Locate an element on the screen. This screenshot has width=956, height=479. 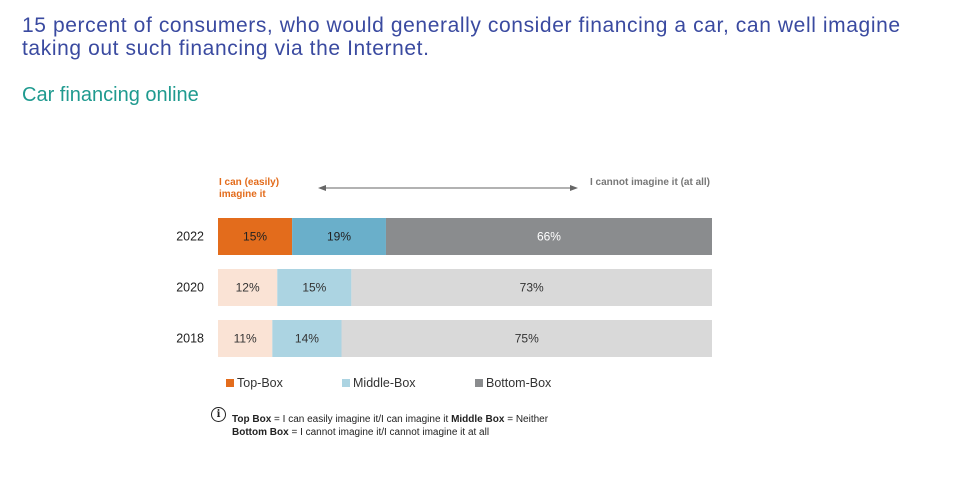
bar-bottom-box-2020 is located at coordinates (531, 287).